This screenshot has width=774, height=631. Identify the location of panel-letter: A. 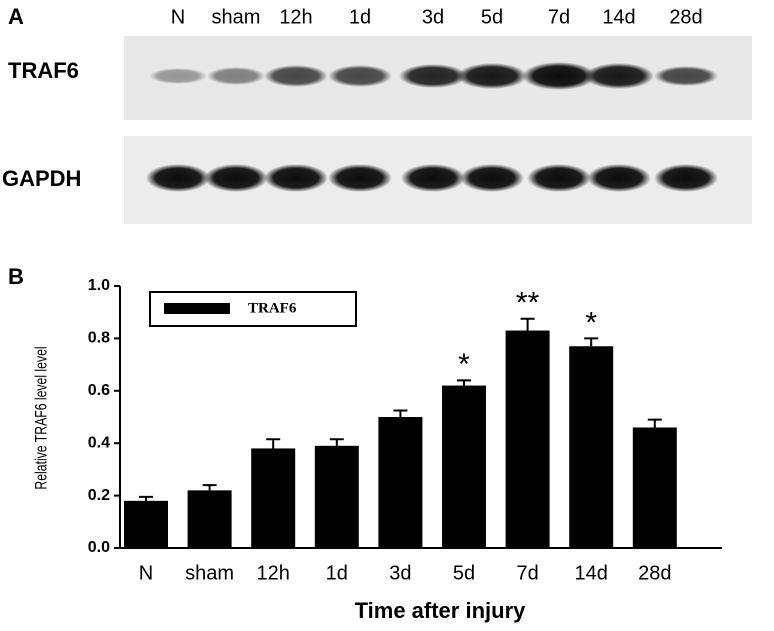
(16, 16).